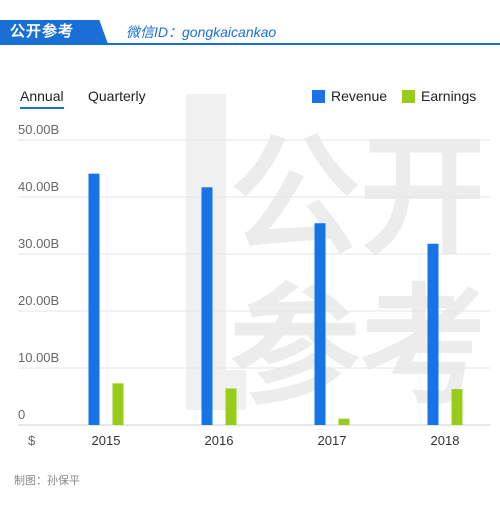 The height and width of the screenshot is (507, 500). What do you see at coordinates (54, 32) in the screenshot?
I see `brand-tag: 公开参考` at bounding box center [54, 32].